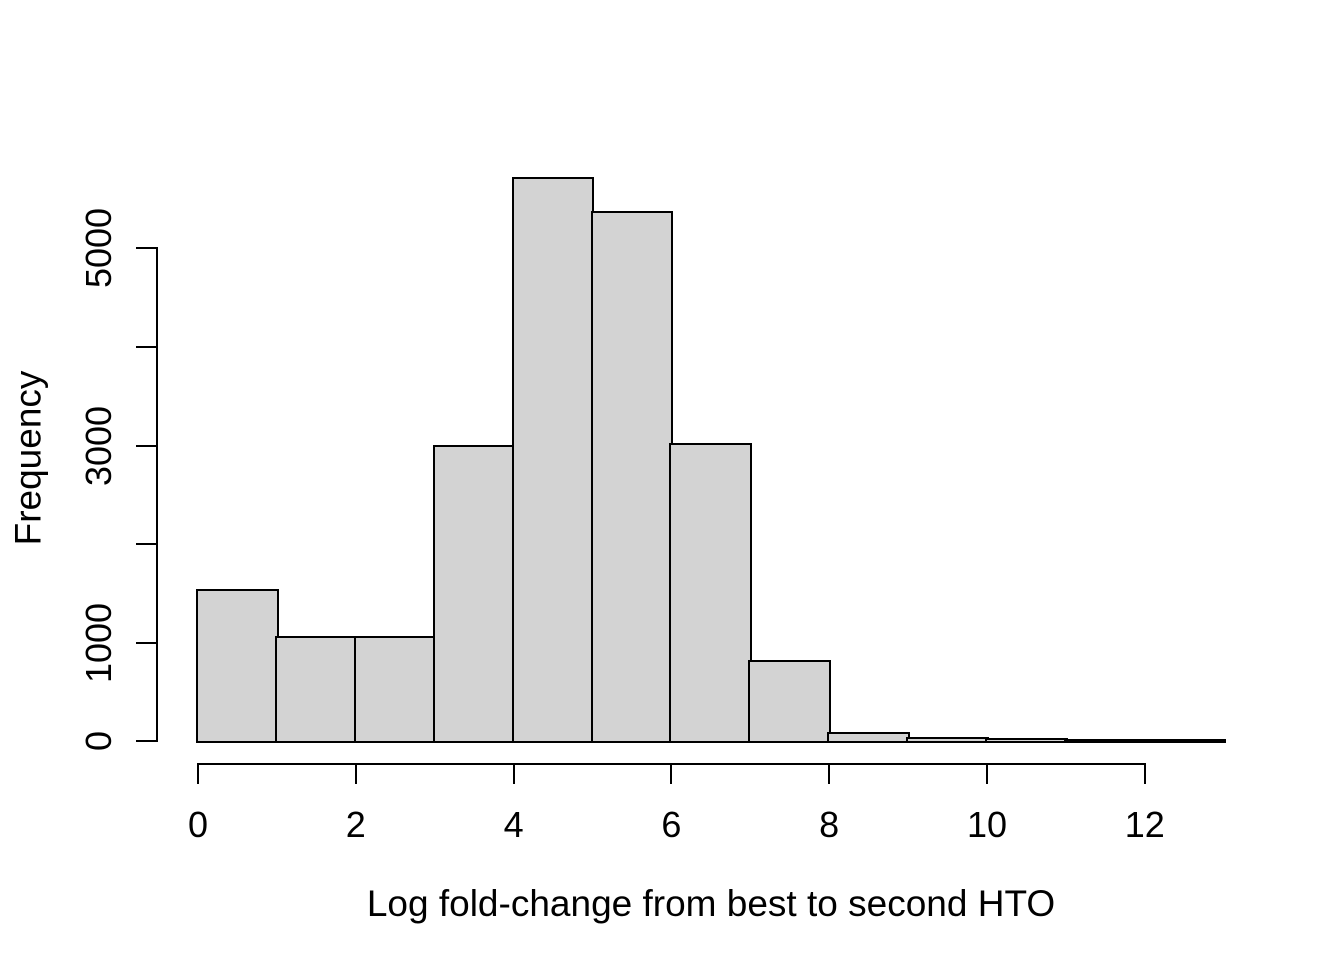 This screenshot has height=960, width=1344. What do you see at coordinates (98, 445) in the screenshot?
I see `y-tick-label: 3000` at bounding box center [98, 445].